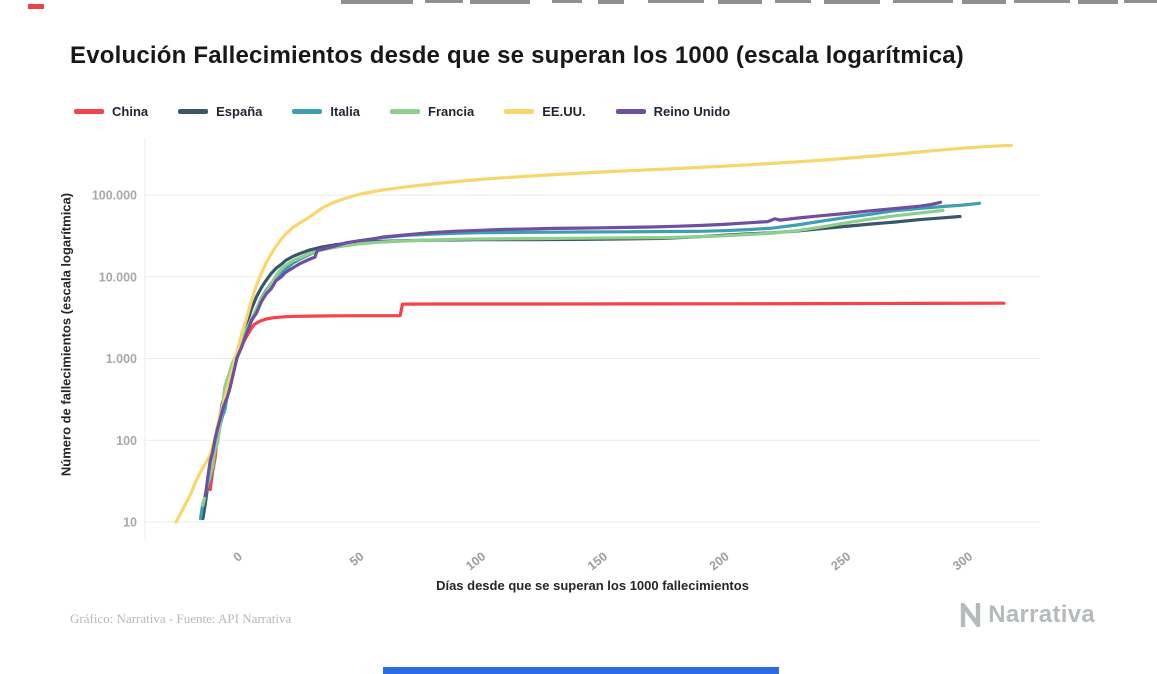  What do you see at coordinates (114, 196) in the screenshot?
I see `y-tick-label: 100.000` at bounding box center [114, 196].